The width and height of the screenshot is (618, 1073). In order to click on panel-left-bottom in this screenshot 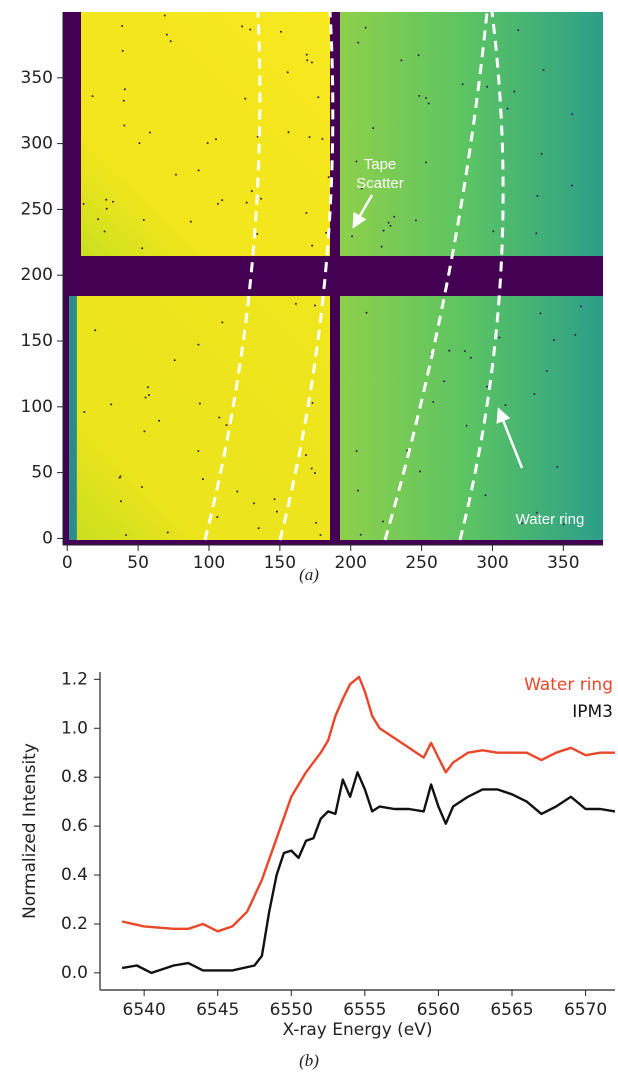, I will do `click(203, 418)`.